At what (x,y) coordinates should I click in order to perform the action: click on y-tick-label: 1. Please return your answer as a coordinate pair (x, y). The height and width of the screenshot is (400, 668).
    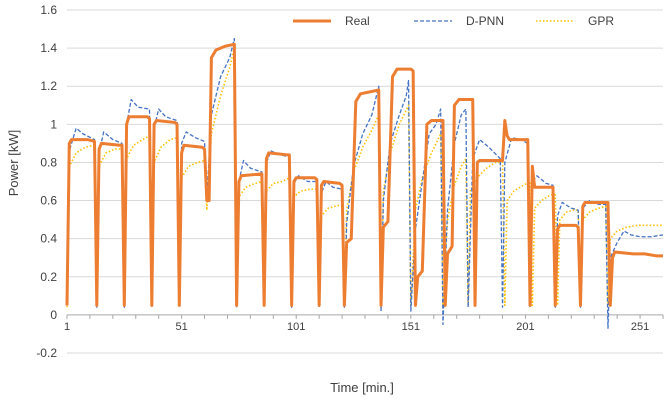
    Looking at the image, I should click on (53, 124).